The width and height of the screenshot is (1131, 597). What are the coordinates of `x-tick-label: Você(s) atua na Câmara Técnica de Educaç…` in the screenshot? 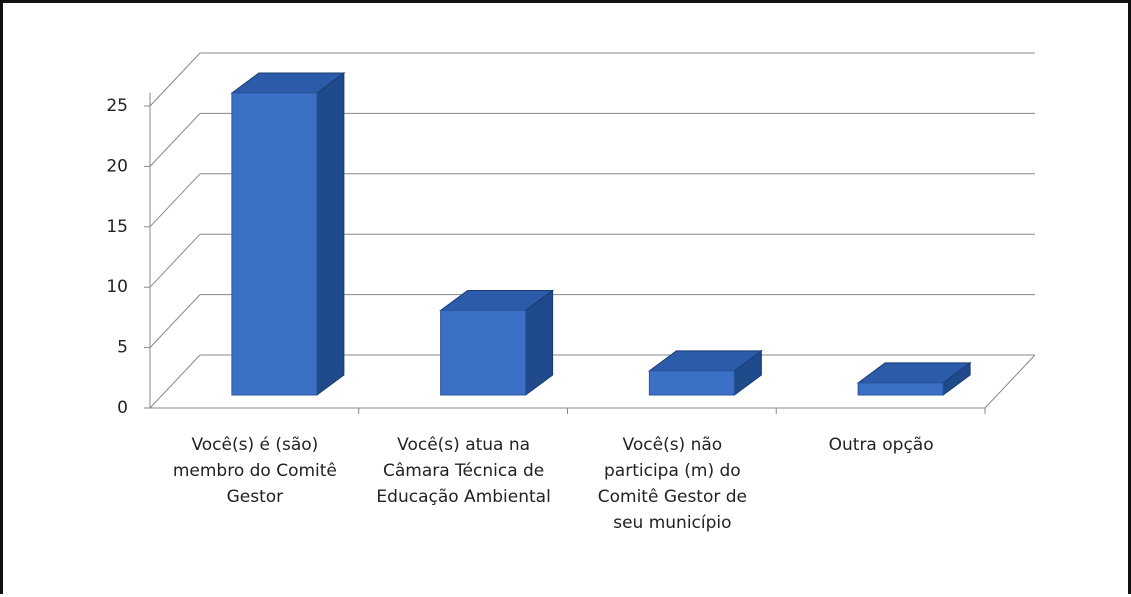 It's located at (463, 471).